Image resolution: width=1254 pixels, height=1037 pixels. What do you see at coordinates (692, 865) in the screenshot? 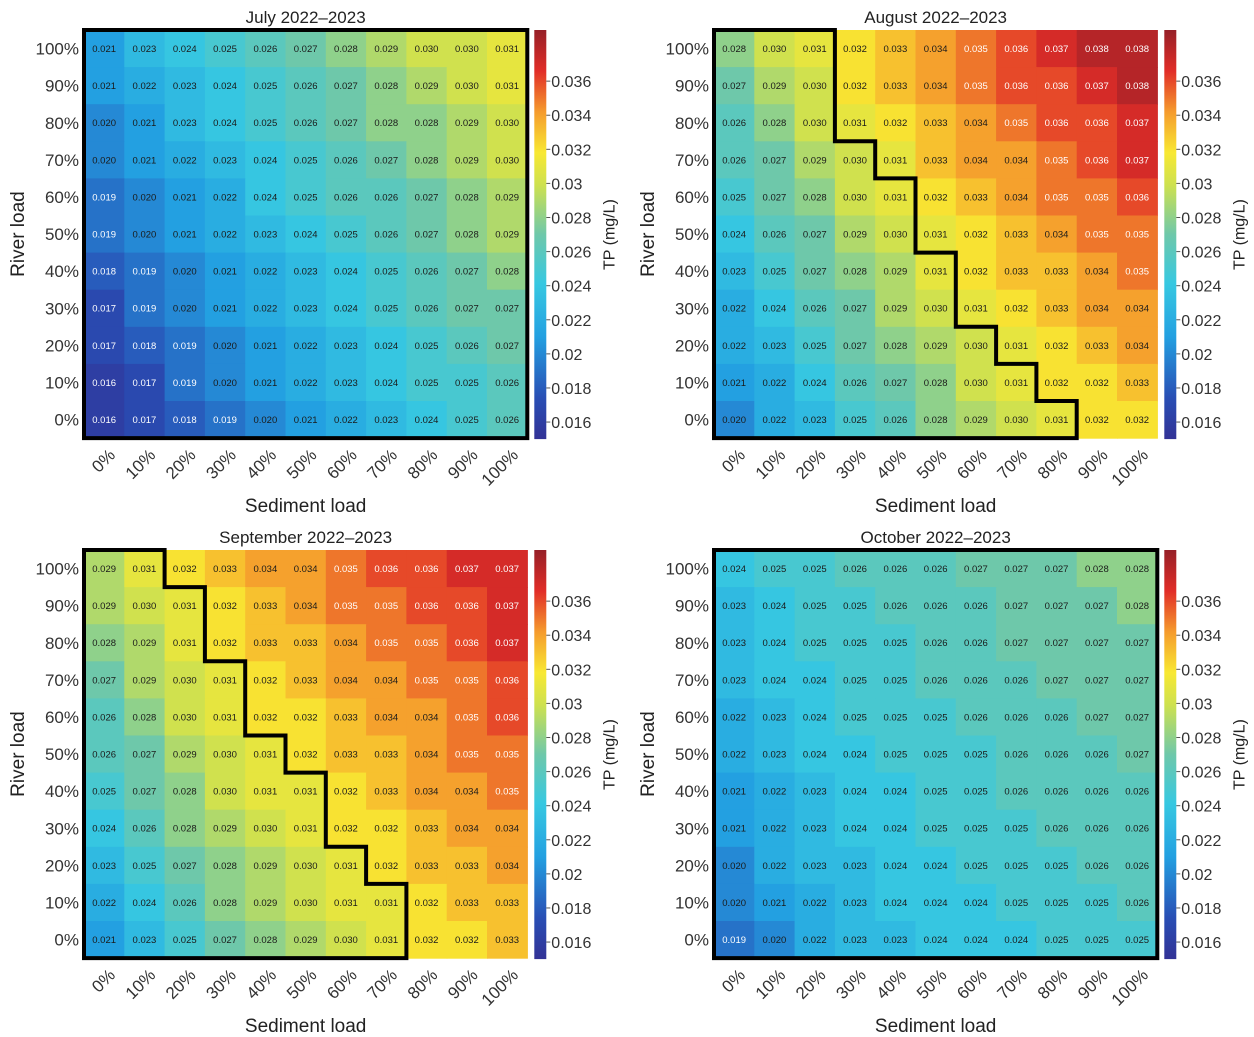
I see `y-tick-label: 20%` at bounding box center [692, 865].